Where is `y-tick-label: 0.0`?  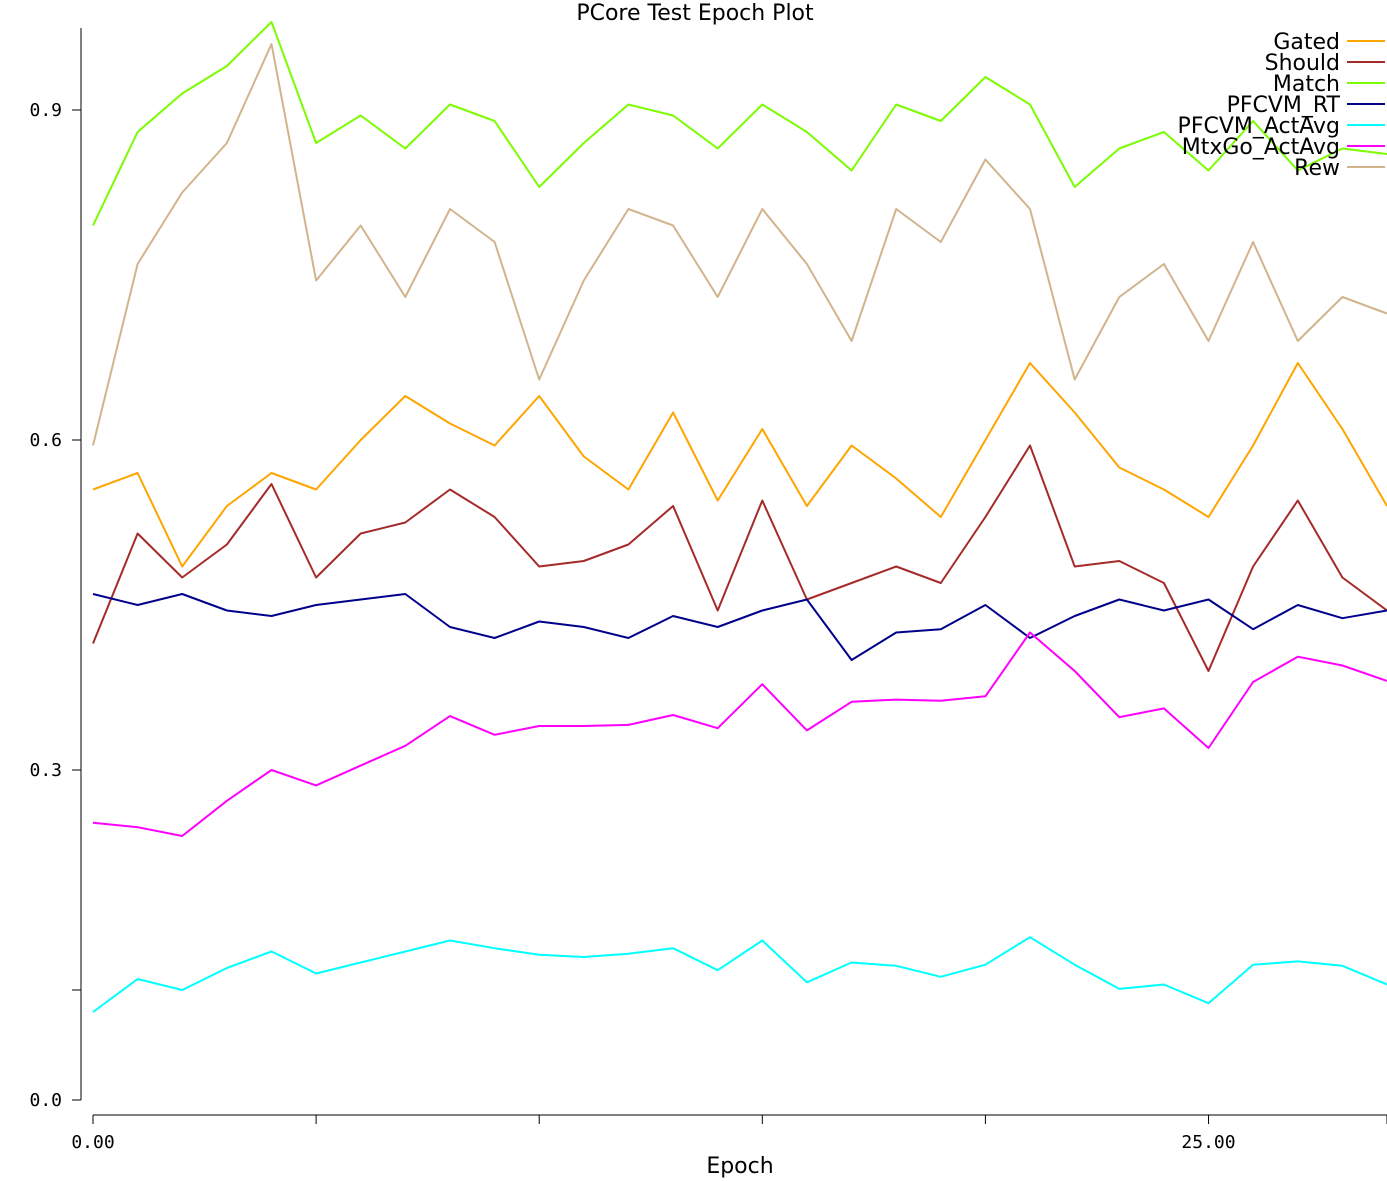
y-tick-label: 0.0 is located at coordinates (45, 1100).